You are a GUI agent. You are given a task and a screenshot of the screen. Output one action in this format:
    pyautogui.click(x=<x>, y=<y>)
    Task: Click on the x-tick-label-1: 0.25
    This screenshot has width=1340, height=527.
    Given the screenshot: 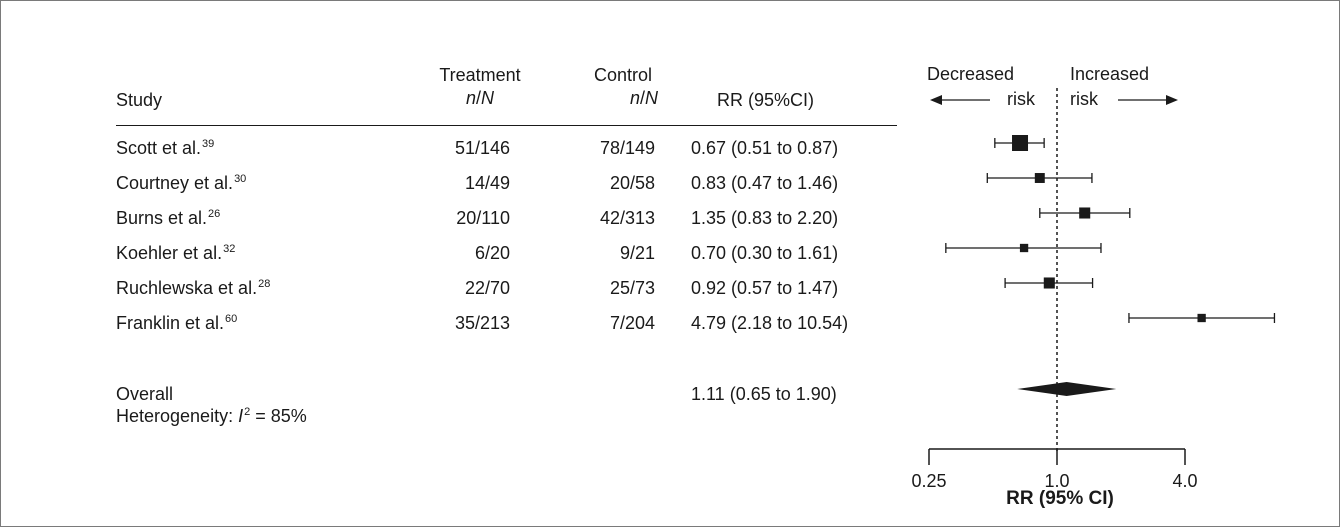 What is the action you would take?
    pyautogui.click(x=928, y=481)
    